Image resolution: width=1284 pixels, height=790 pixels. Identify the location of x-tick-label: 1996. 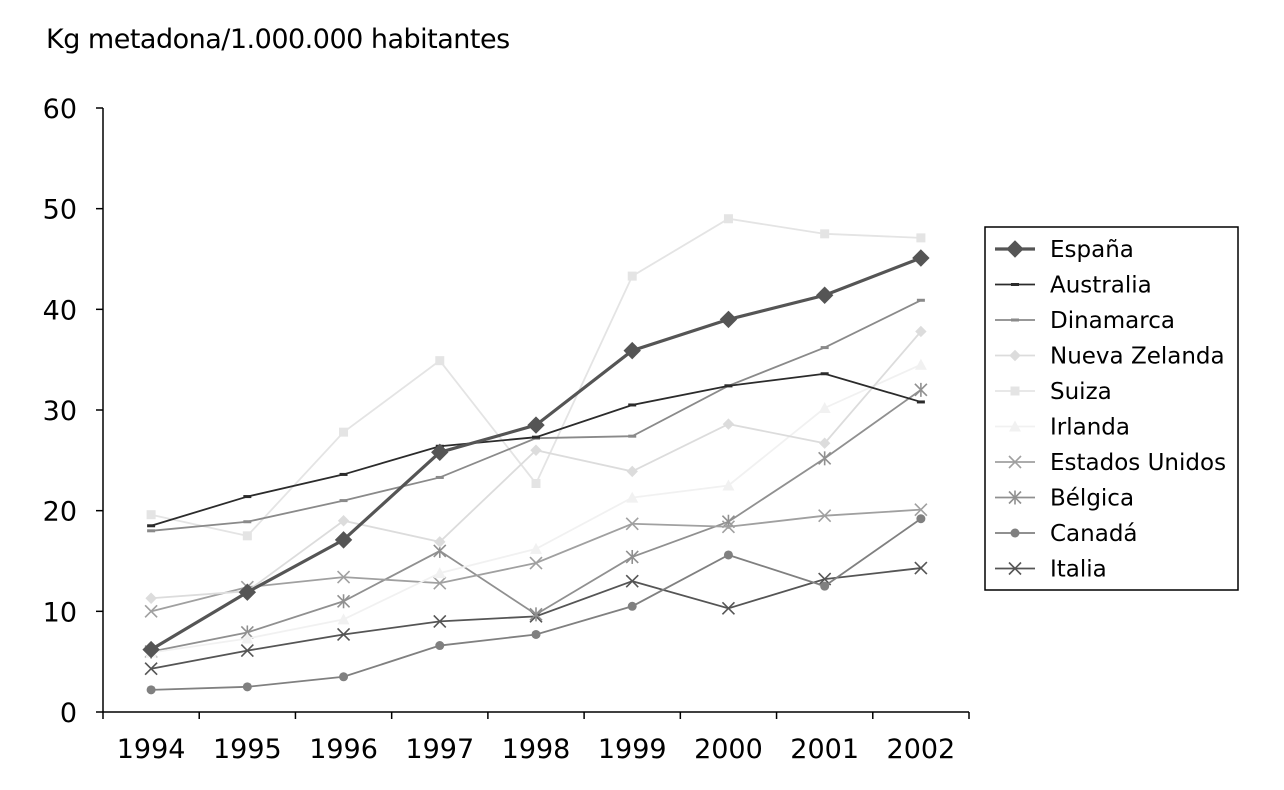
(343, 749).